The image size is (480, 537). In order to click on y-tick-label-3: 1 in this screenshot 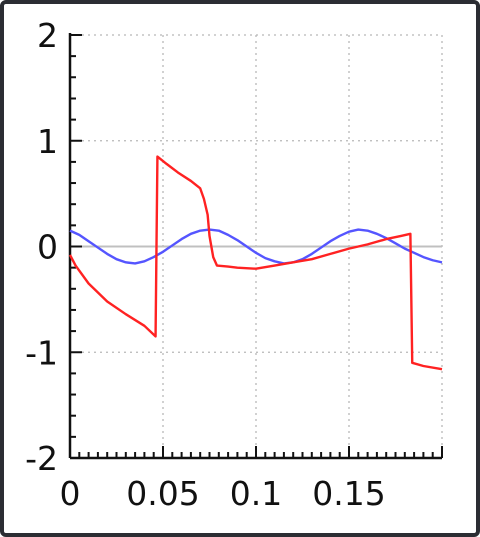, I will do `click(47, 141)`.